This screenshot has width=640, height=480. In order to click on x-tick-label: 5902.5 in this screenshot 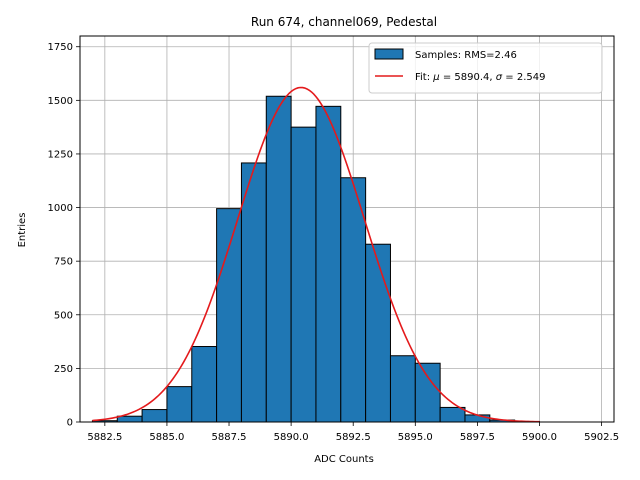, I will do `click(601, 437)`.